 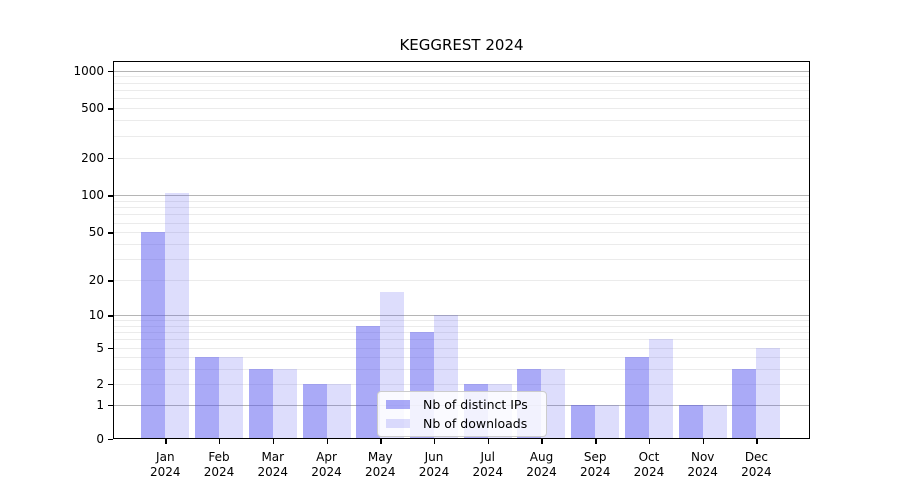 I want to click on x-axis-tick-label: Aug 2024, so click(x=541, y=465).